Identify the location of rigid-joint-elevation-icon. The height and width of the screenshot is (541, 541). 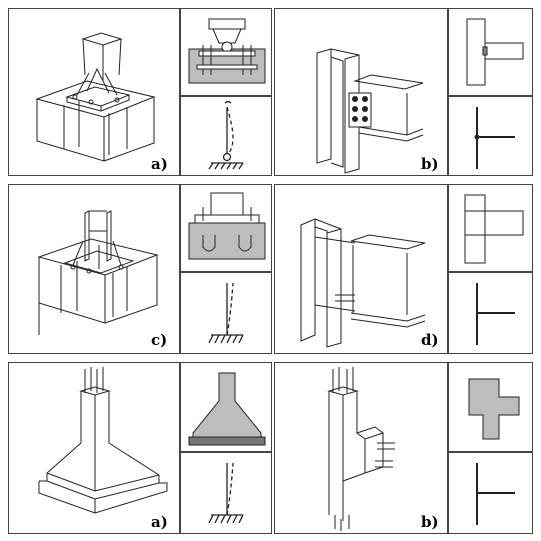
(494, 229).